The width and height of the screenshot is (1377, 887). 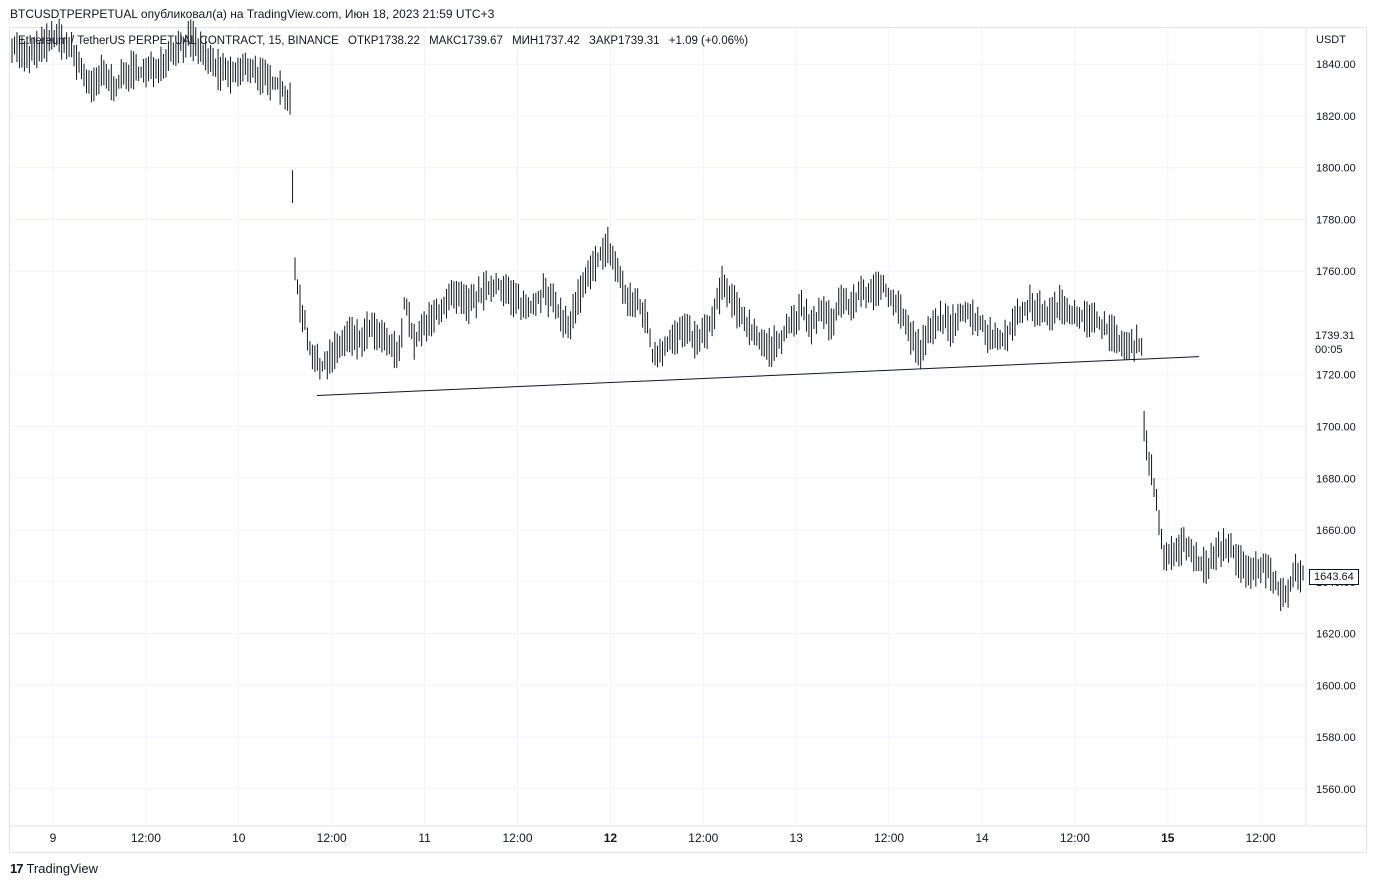 I want to click on x-tick-label: 14, so click(x=982, y=838).